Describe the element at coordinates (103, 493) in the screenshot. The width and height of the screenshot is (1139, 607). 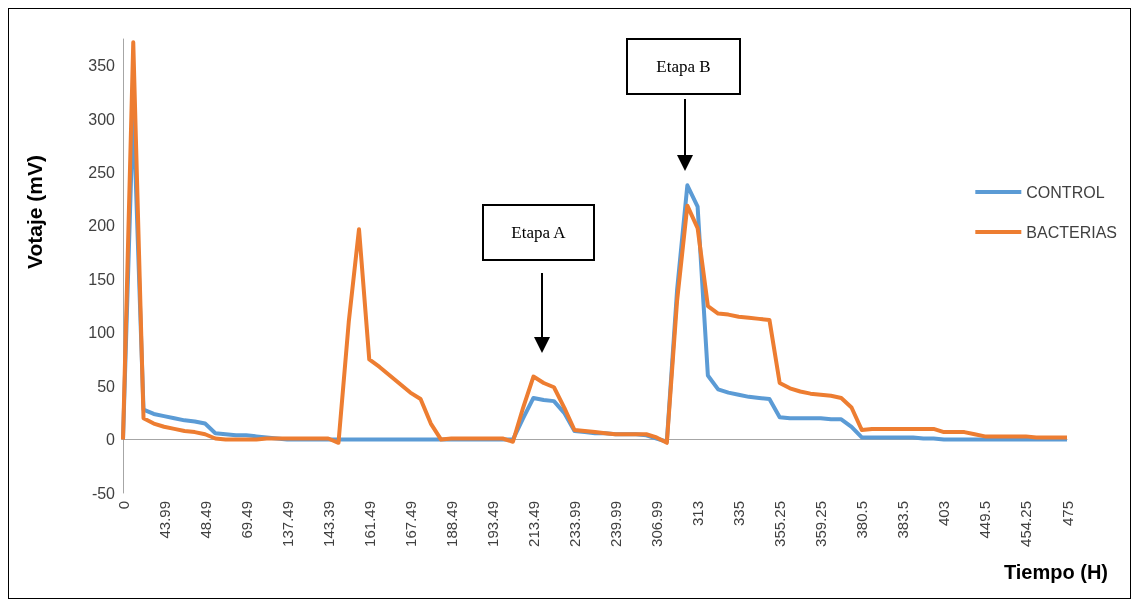
I see `y-tick-label: -50` at that location.